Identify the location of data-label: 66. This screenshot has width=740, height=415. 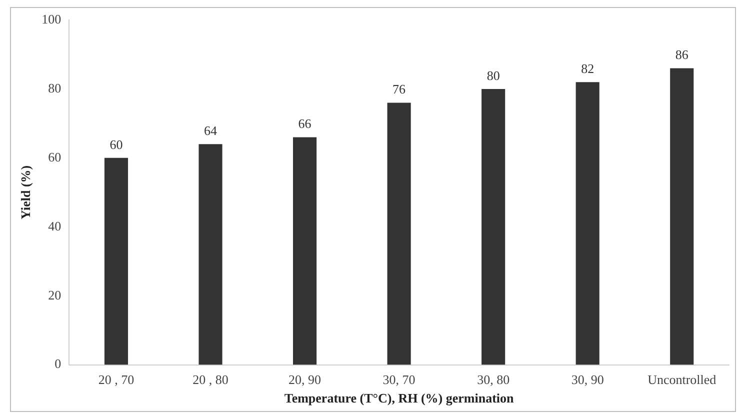
(305, 124).